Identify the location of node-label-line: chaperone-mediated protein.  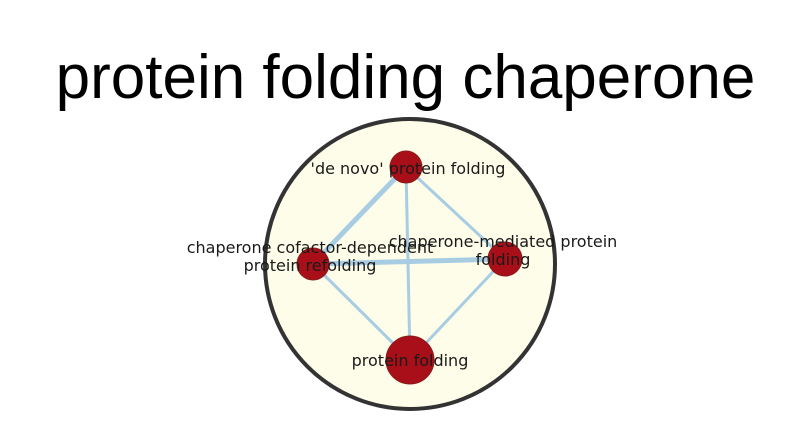
(503, 241).